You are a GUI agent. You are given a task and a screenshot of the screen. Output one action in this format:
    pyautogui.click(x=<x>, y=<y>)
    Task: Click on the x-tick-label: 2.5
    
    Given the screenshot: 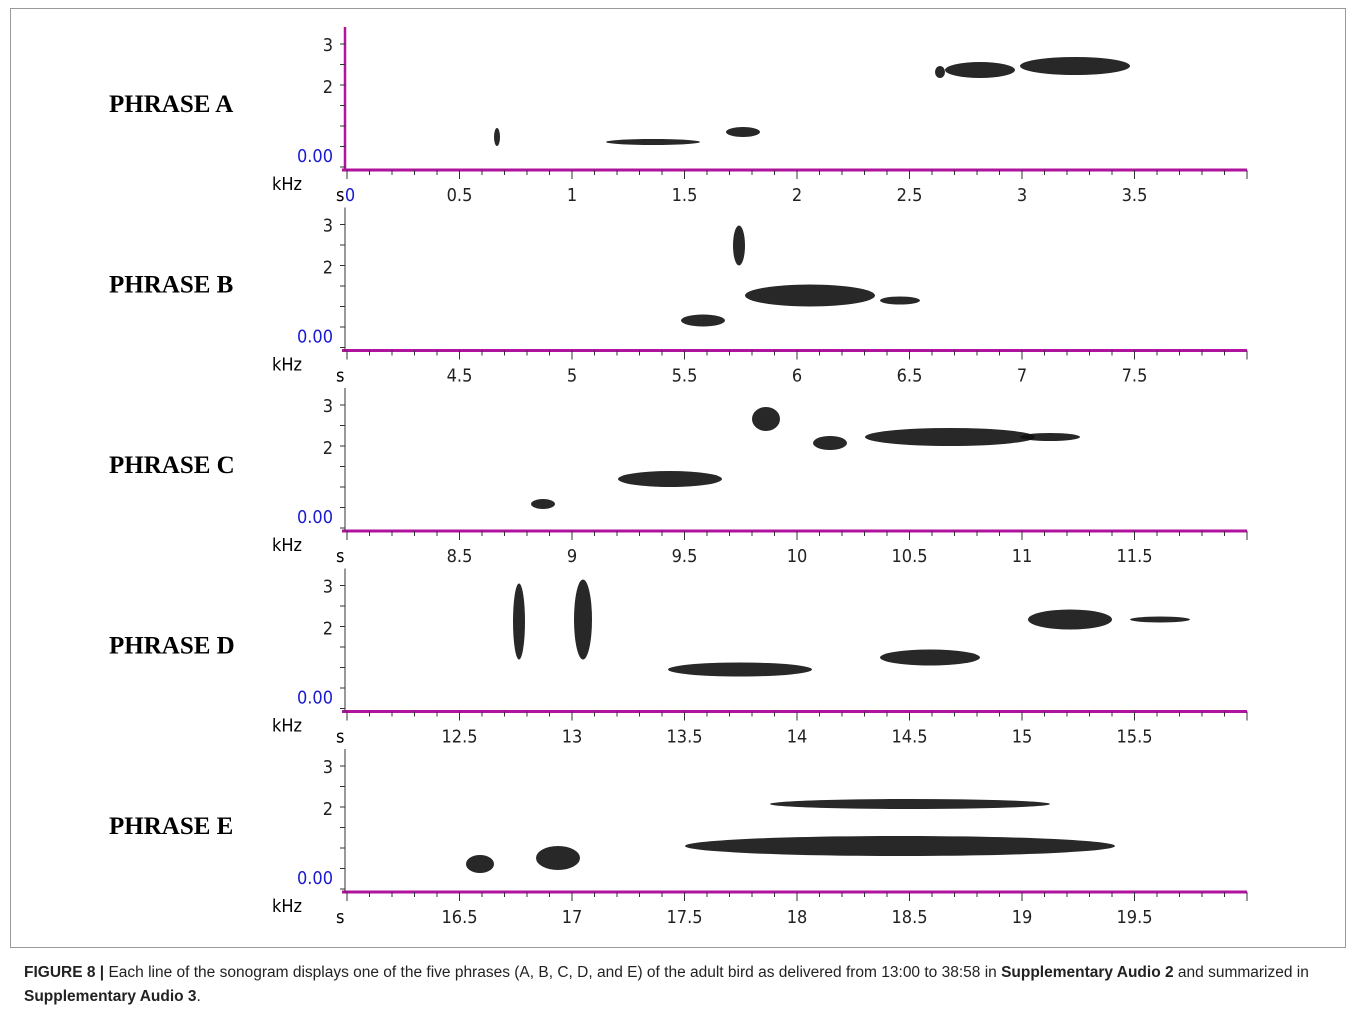 What is the action you would take?
    pyautogui.click(x=910, y=195)
    